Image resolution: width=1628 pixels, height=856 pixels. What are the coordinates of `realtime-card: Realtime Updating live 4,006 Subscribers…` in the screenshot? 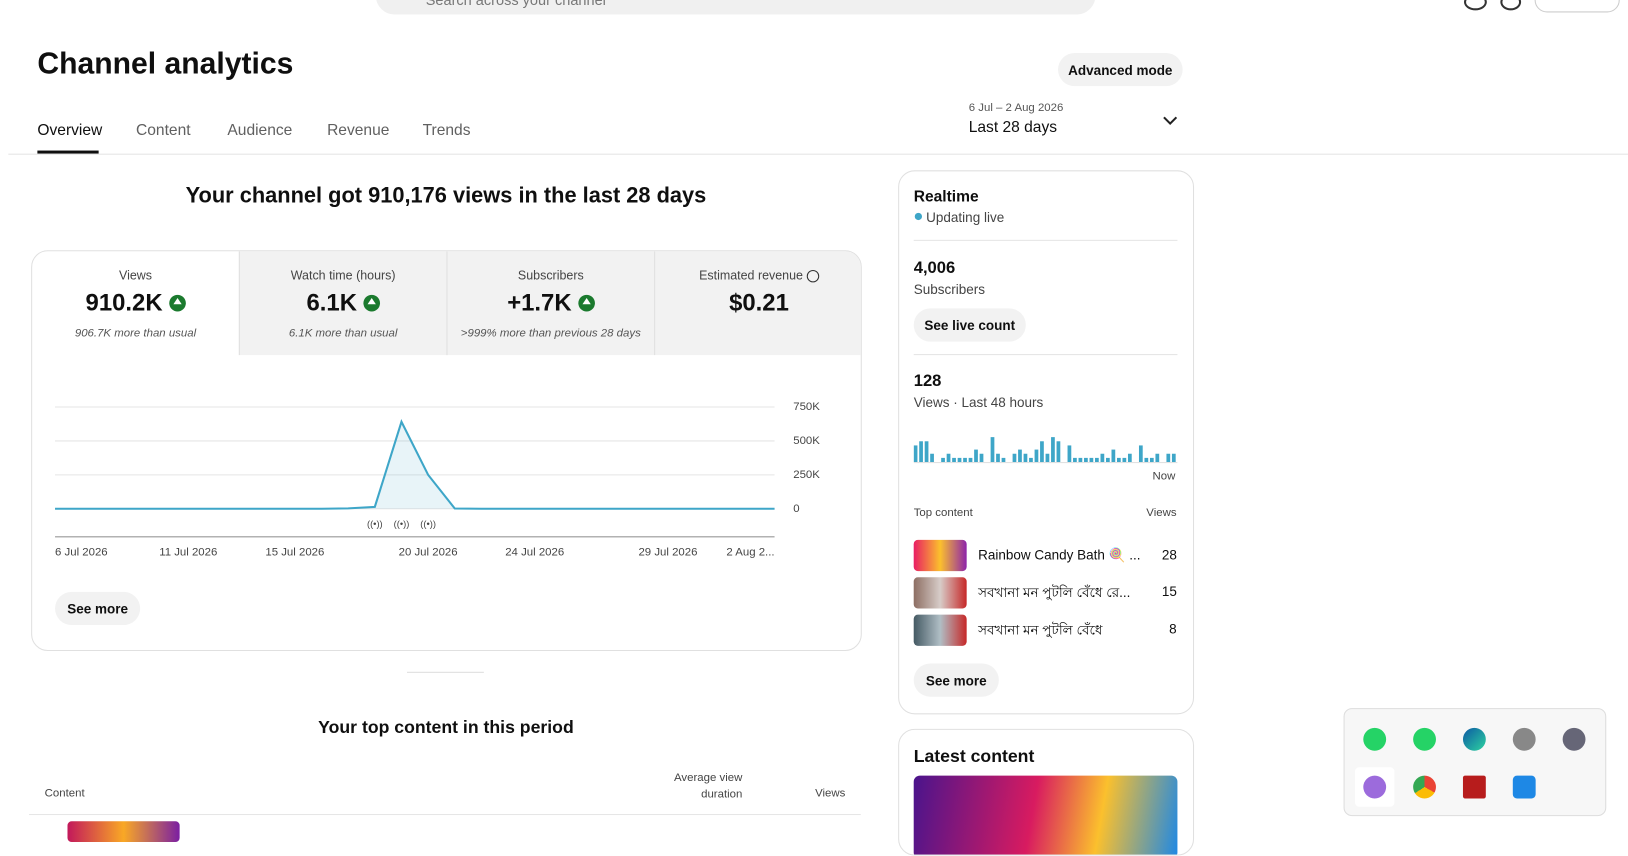 It's located at (1046, 442).